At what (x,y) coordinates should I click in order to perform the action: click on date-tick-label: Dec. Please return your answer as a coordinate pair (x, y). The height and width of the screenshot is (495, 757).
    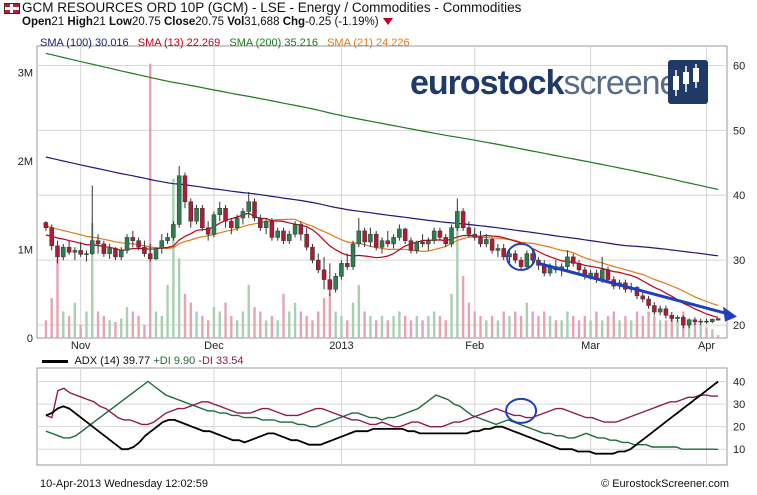
    Looking at the image, I should click on (214, 346).